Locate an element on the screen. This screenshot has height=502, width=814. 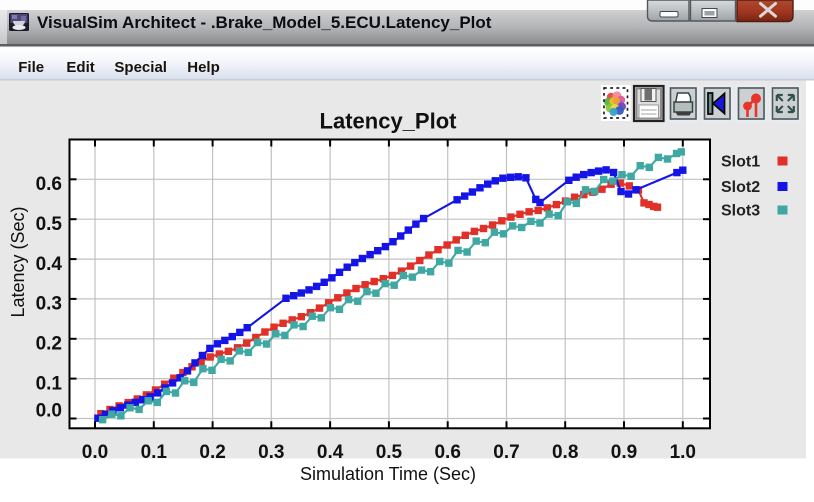
svg-text: 1.0 is located at coordinates (683, 452).